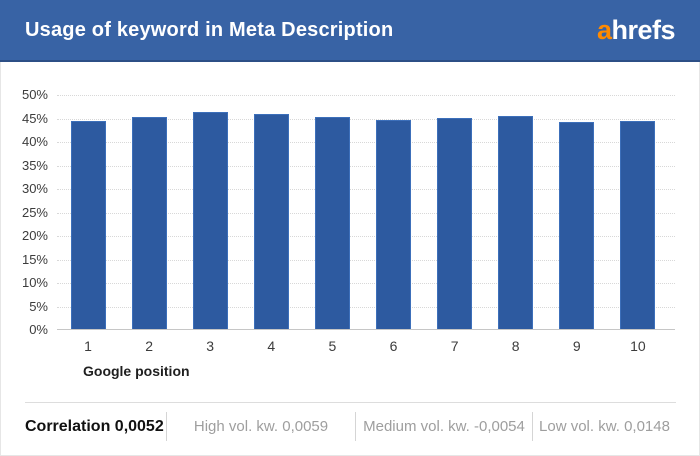 Image resolution: width=700 pixels, height=456 pixels. Describe the element at coordinates (332, 346) in the screenshot. I see `x-tick-label: 5` at that location.